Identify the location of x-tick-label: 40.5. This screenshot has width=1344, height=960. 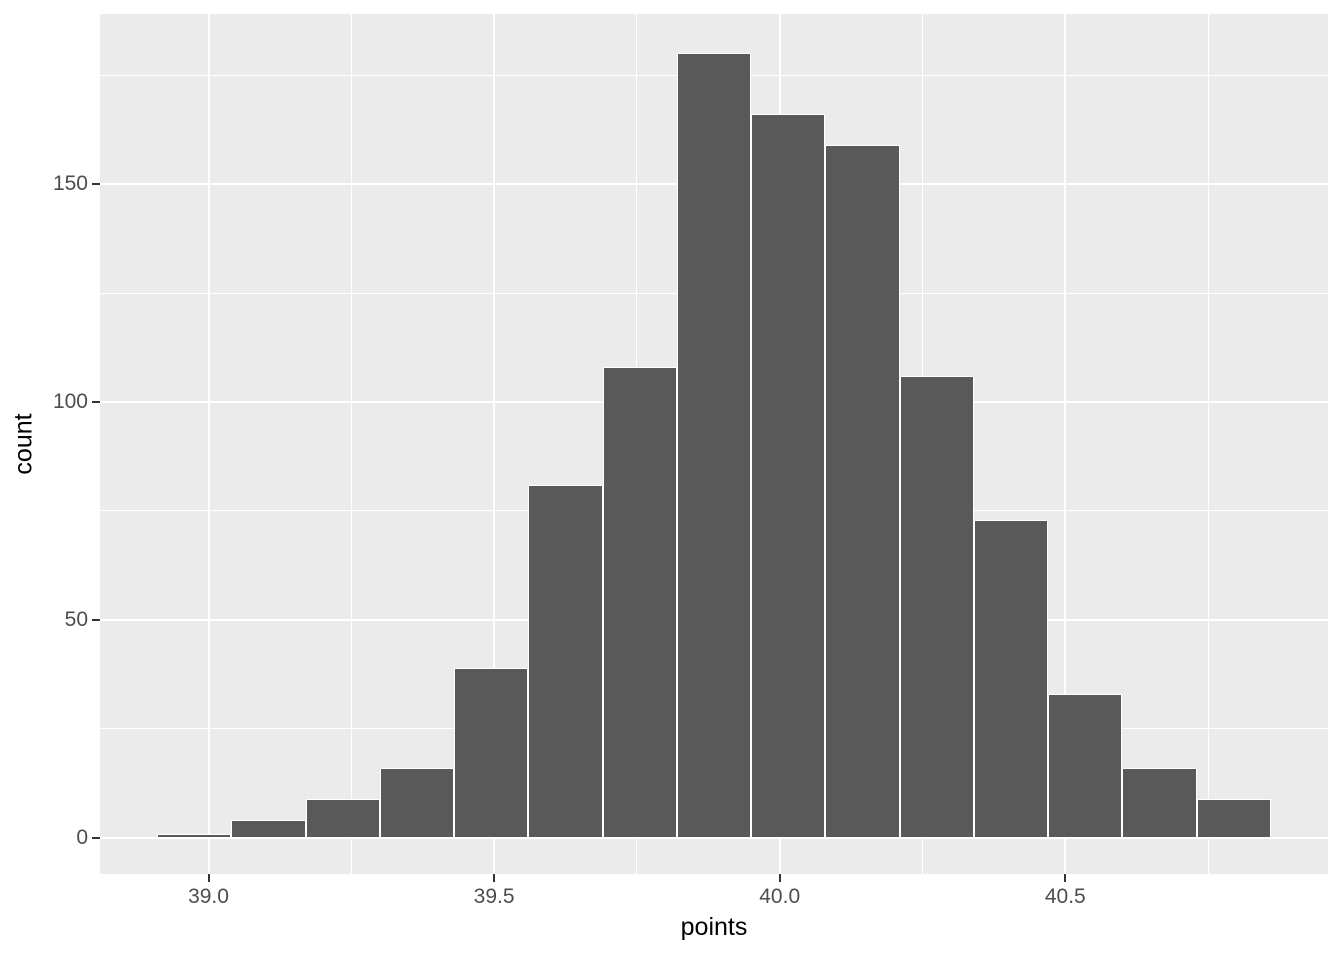
(1065, 896).